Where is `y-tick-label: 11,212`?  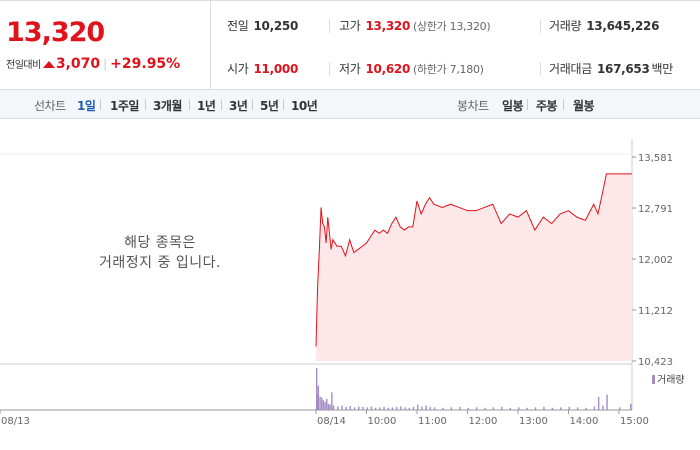
y-tick-label: 11,212 is located at coordinates (655, 311).